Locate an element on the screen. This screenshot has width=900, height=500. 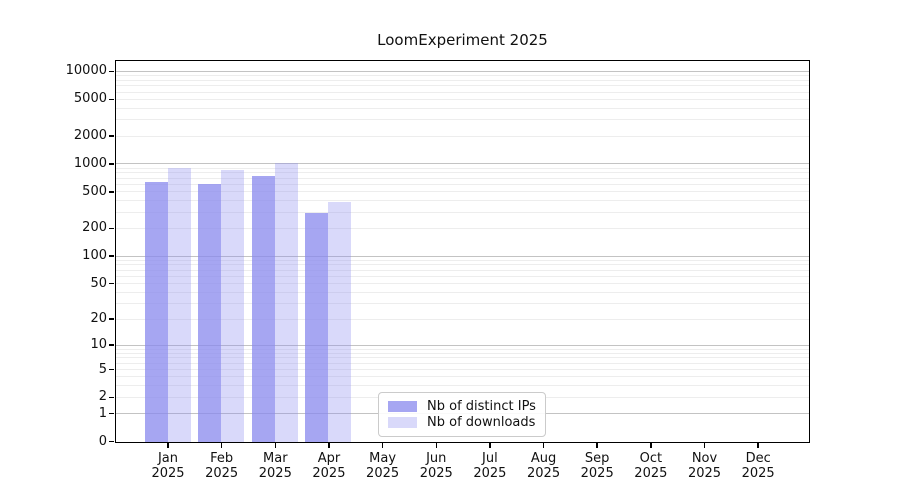
x-tick-month: Jun is located at coordinates (436, 458).